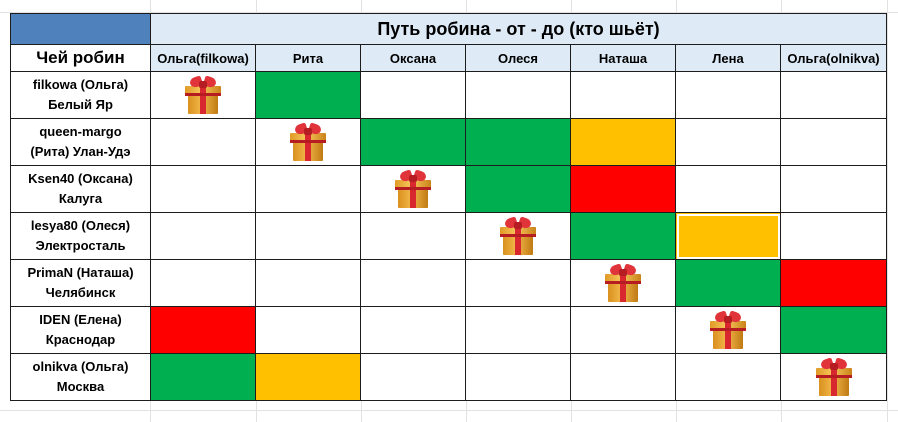  What do you see at coordinates (80, 142) in the screenshot?
I see `row-header: queen-margo (Рита) Улан-Удэ` at bounding box center [80, 142].